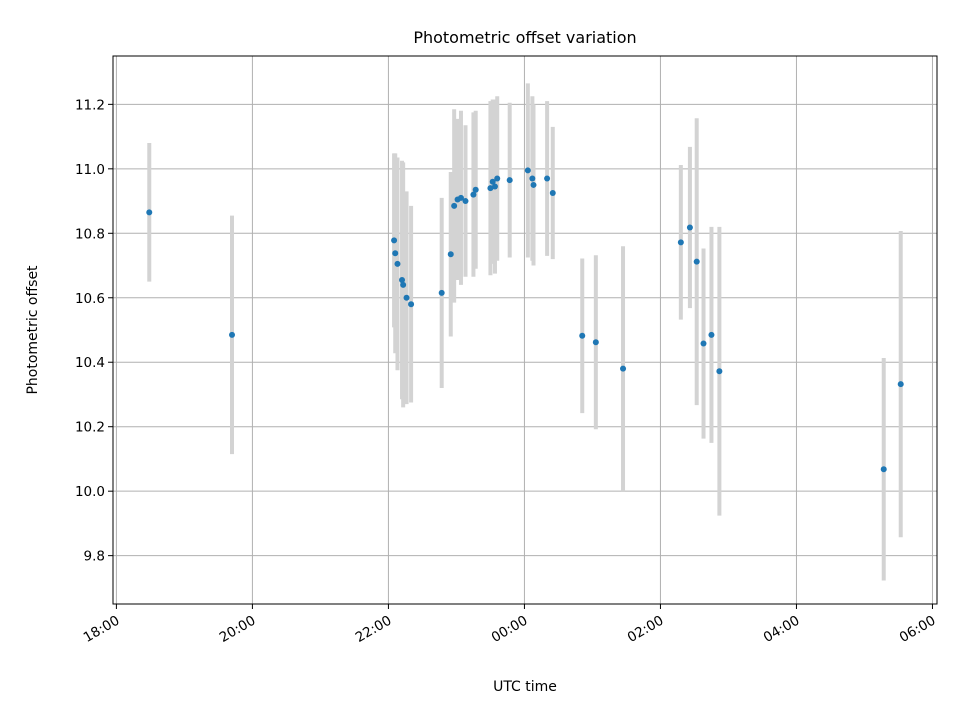  What do you see at coordinates (90, 363) in the screenshot?
I see `y-tick-label: 10.4` at bounding box center [90, 363].